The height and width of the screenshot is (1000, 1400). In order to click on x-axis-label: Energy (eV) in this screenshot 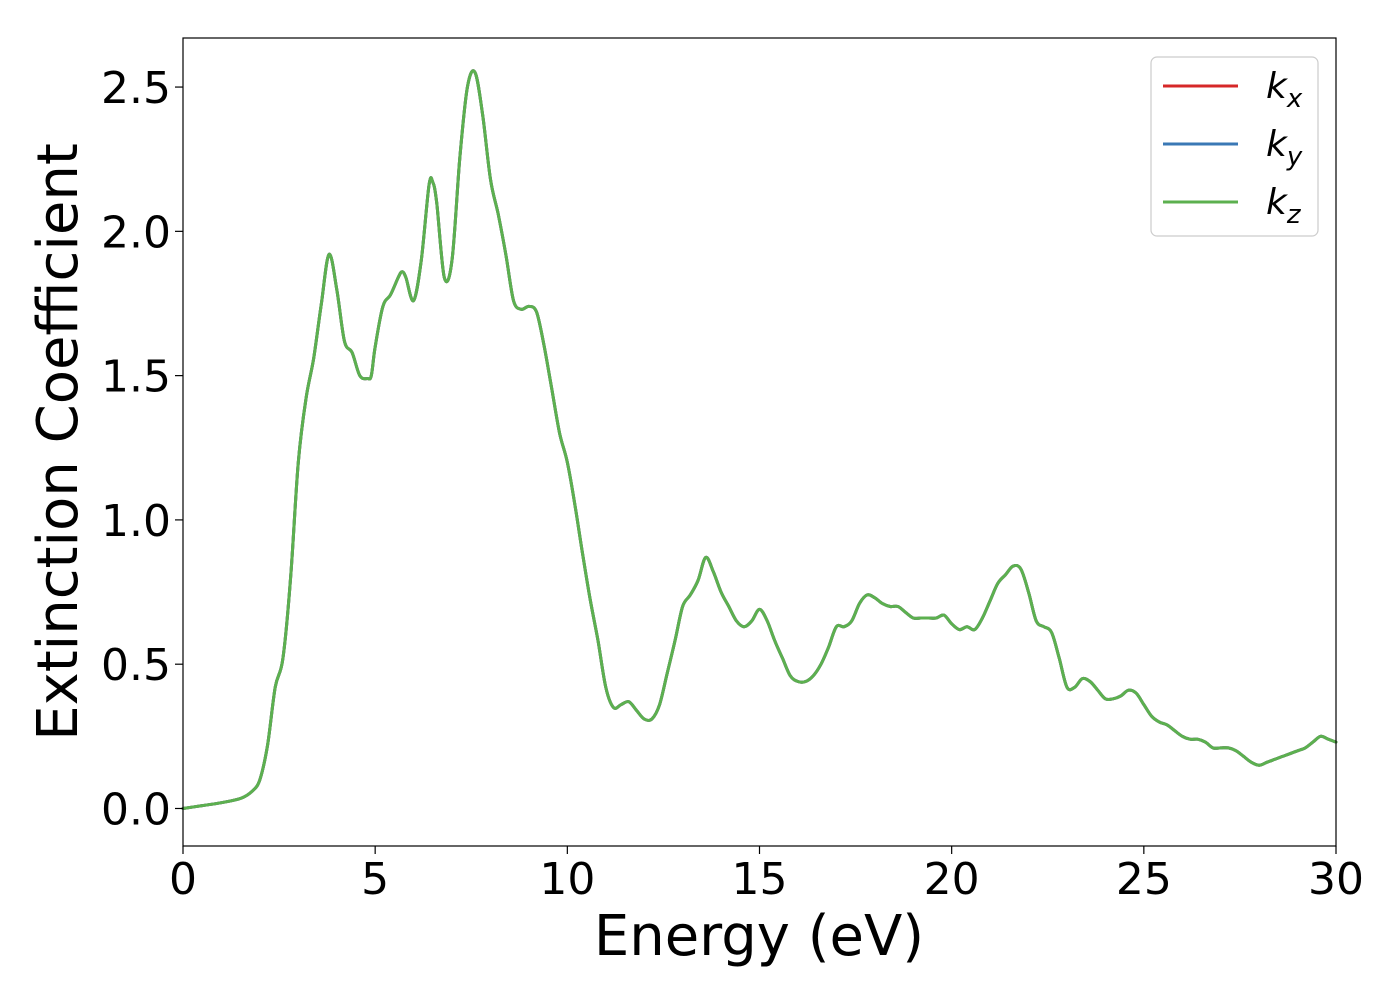, I will do `click(759, 936)`.